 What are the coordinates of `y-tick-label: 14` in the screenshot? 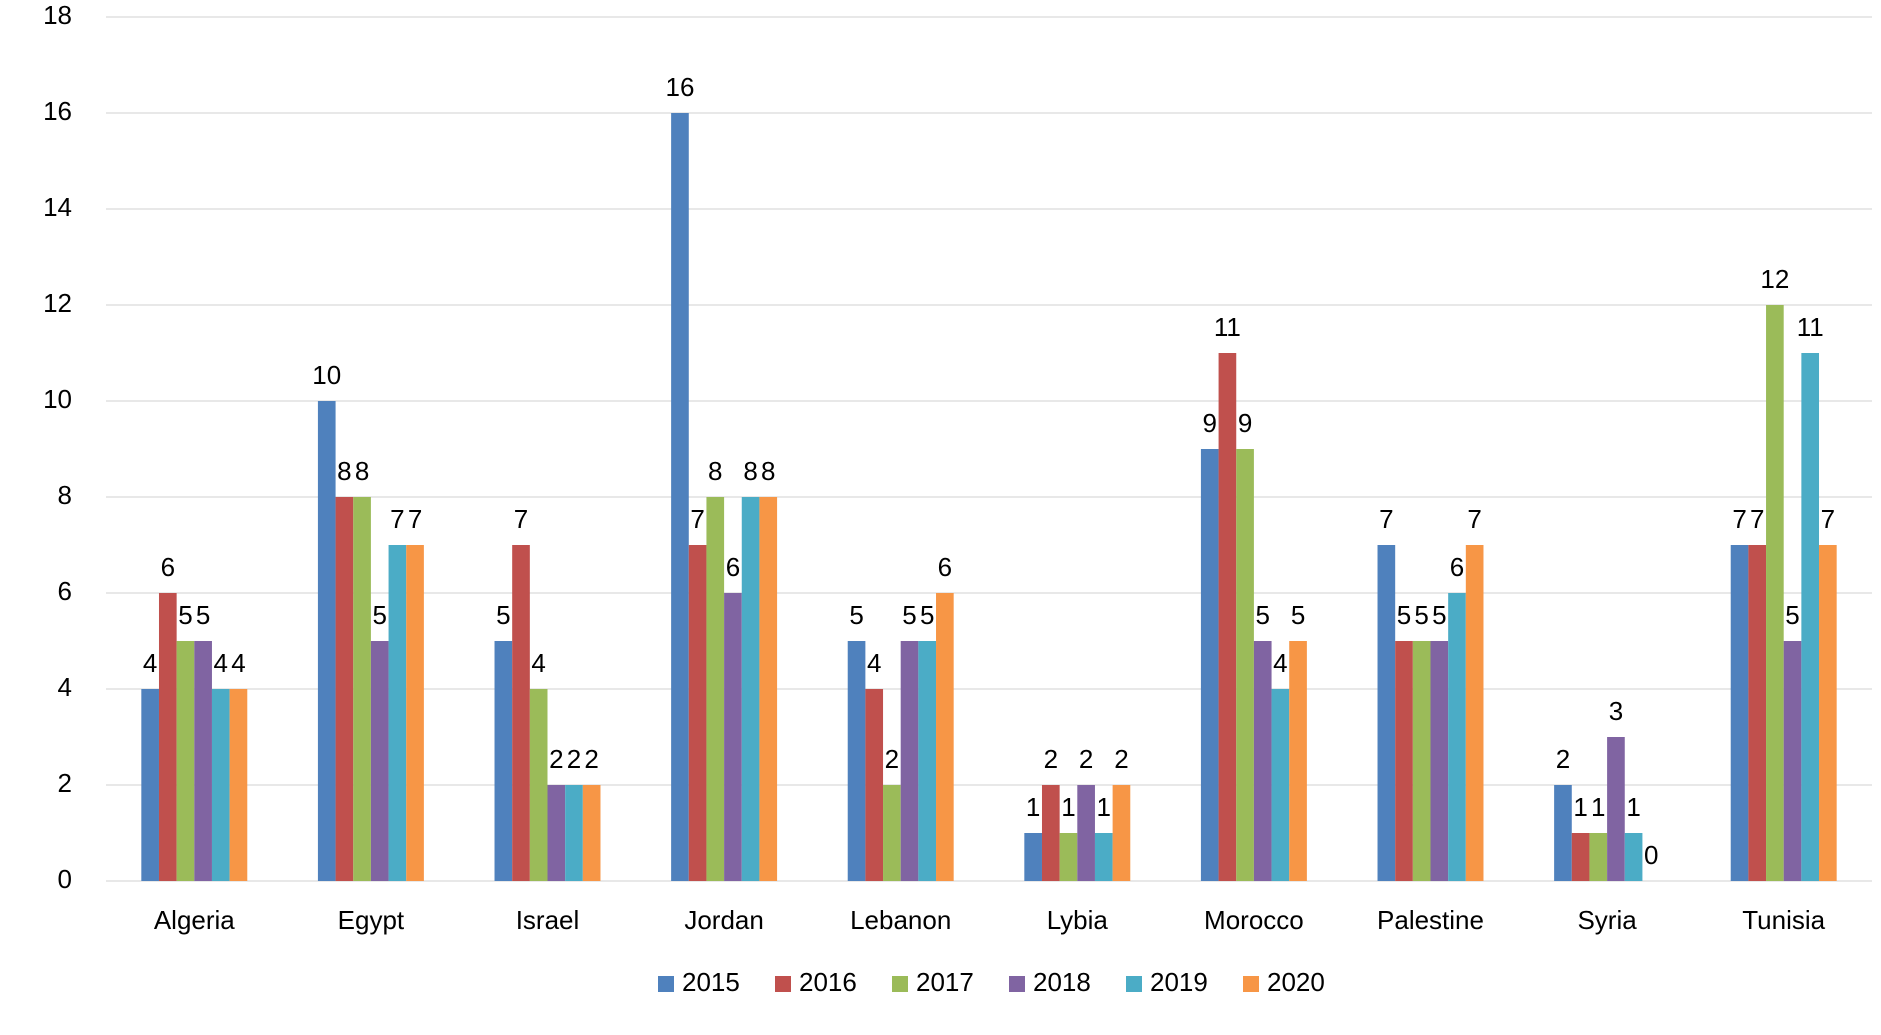 It's located at (57, 207).